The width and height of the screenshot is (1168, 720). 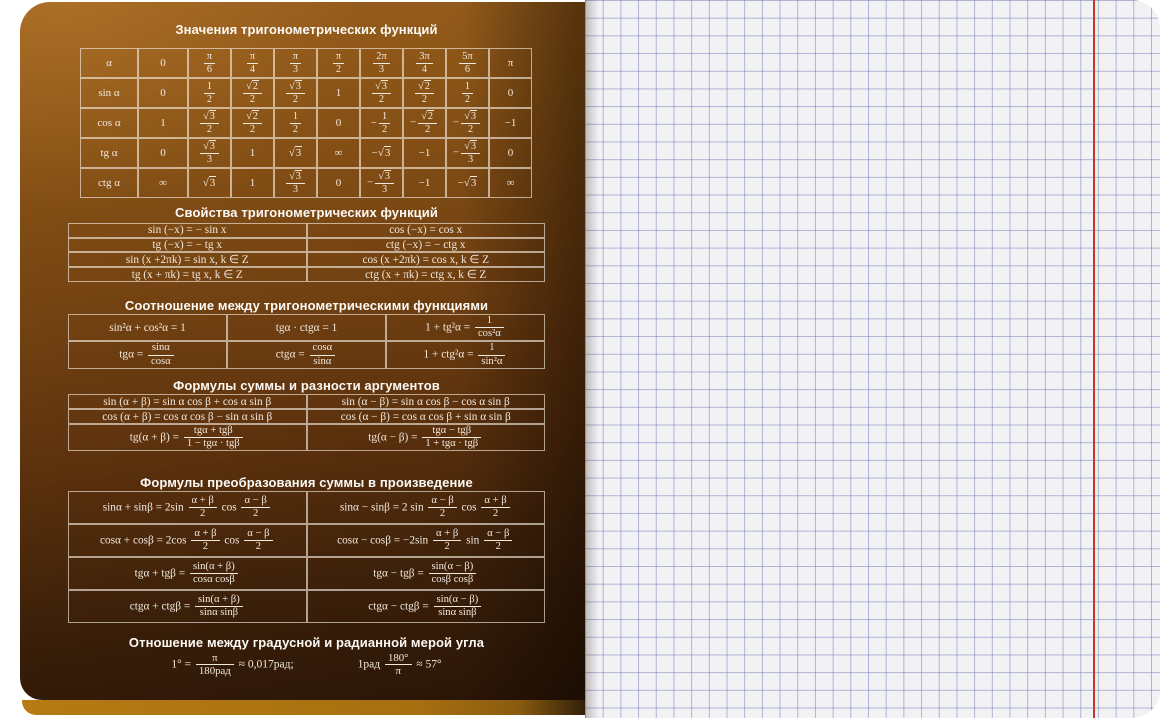 What do you see at coordinates (510, 63) in the screenshot?
I see `formula-cell: π` at bounding box center [510, 63].